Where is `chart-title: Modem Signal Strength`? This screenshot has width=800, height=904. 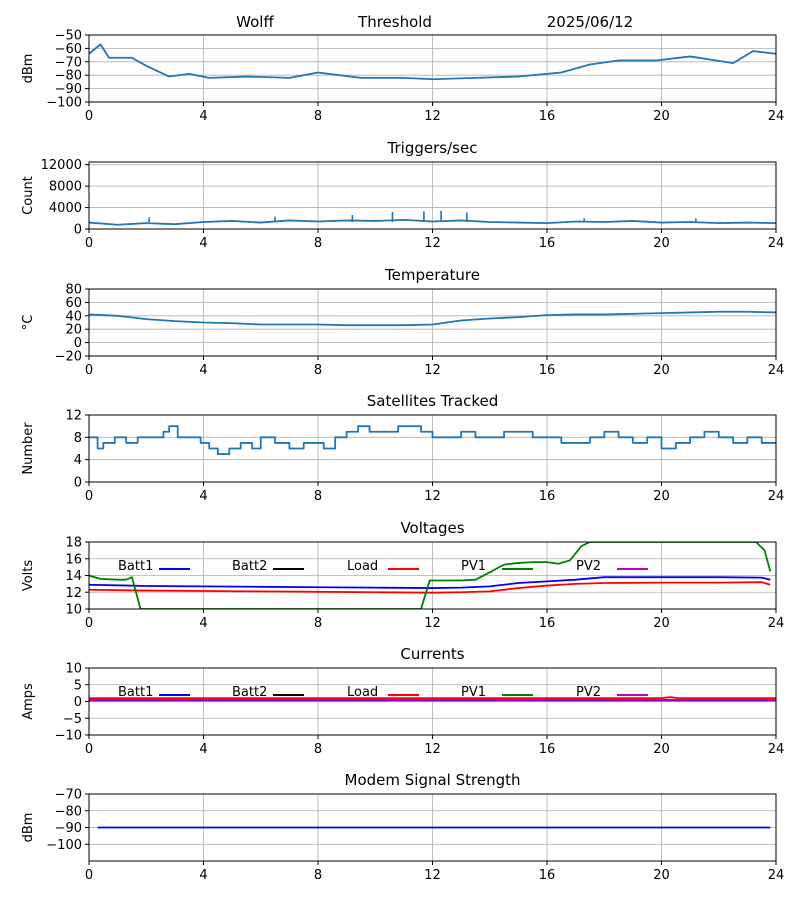
chart-title: Modem Signal Strength is located at coordinates (433, 780).